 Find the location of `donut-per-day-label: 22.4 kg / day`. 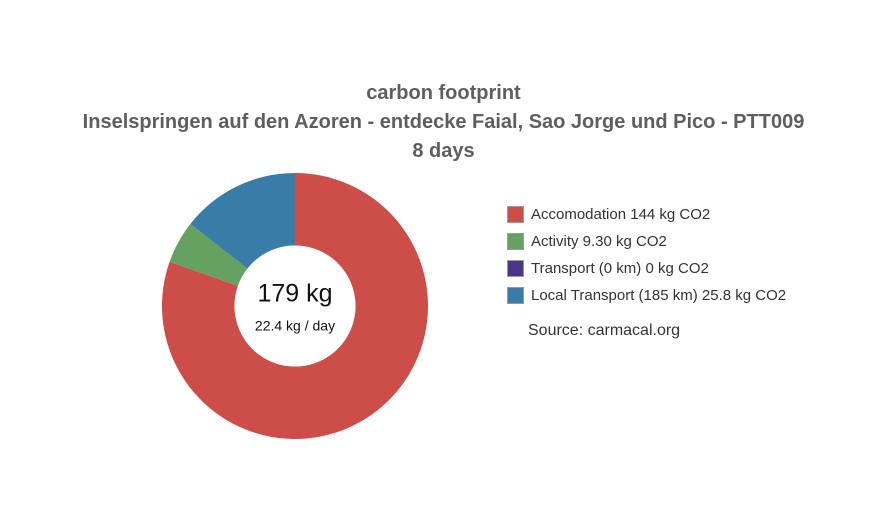

donut-per-day-label: 22.4 kg / day is located at coordinates (295, 325).